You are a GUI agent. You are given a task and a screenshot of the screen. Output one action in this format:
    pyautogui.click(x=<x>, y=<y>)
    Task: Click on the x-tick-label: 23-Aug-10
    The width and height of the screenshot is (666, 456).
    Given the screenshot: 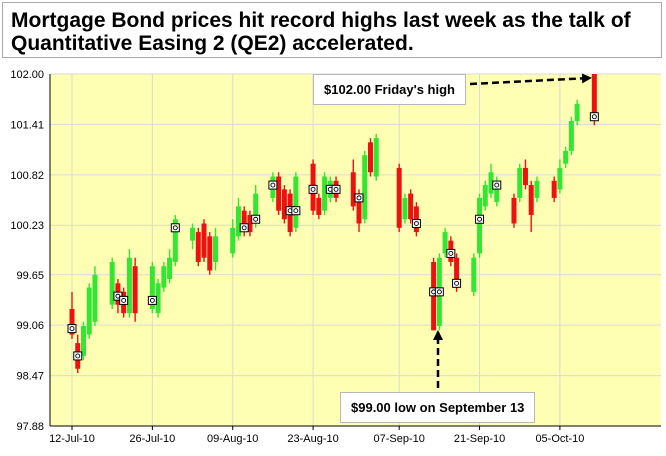 What is the action you would take?
    pyautogui.click(x=312, y=439)
    